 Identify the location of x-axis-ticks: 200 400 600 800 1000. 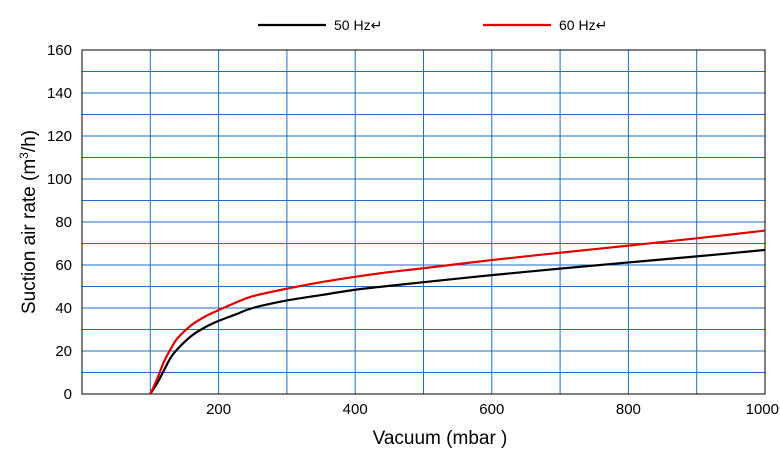
(492, 409).